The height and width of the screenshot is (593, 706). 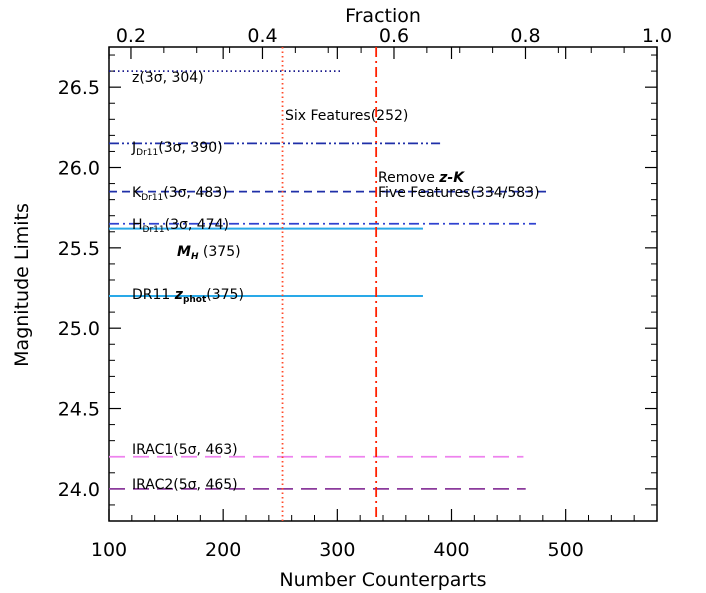 I want to click on x-axis-title: Number Counterparts, so click(x=382, y=580).